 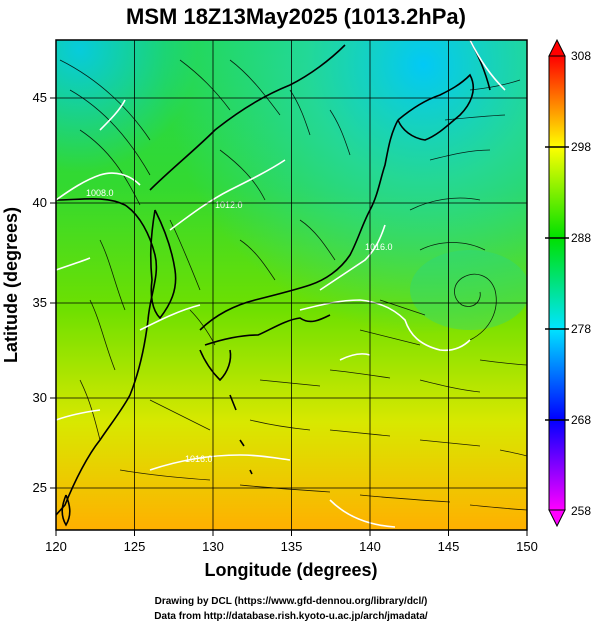 What do you see at coordinates (229, 205) in the screenshot?
I see `isobar-label: 1012.0` at bounding box center [229, 205].